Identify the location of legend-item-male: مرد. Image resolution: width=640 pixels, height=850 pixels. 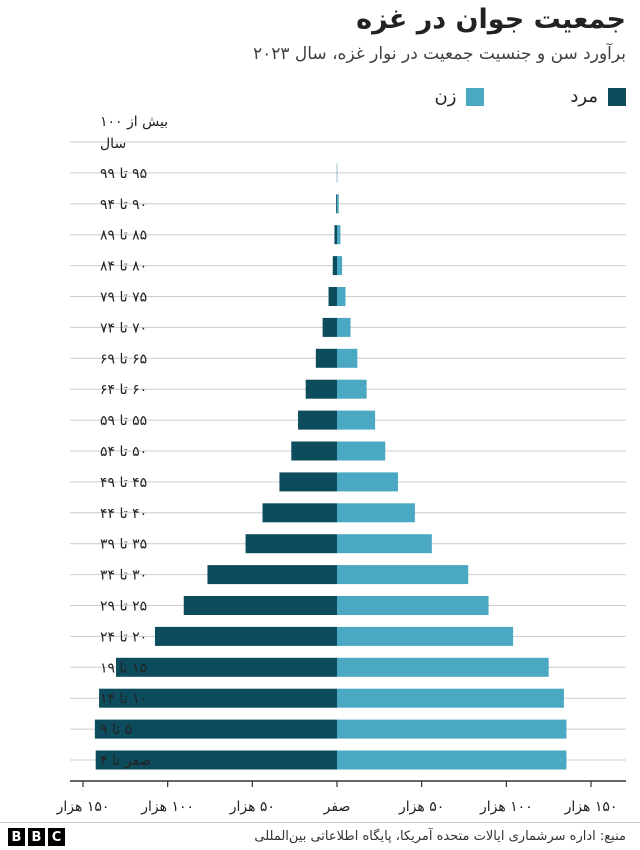
(598, 96).